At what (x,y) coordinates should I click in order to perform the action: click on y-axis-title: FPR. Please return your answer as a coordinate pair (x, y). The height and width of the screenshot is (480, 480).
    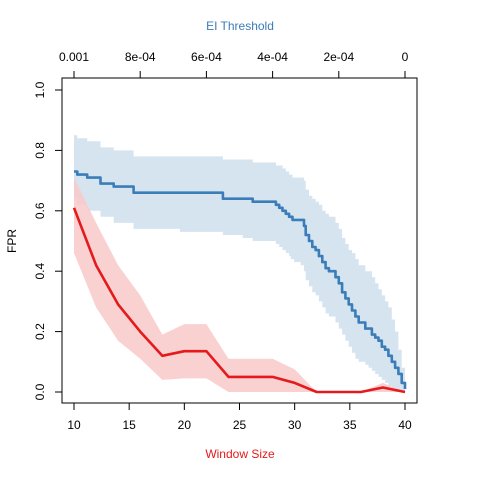
    Looking at the image, I should click on (12, 241).